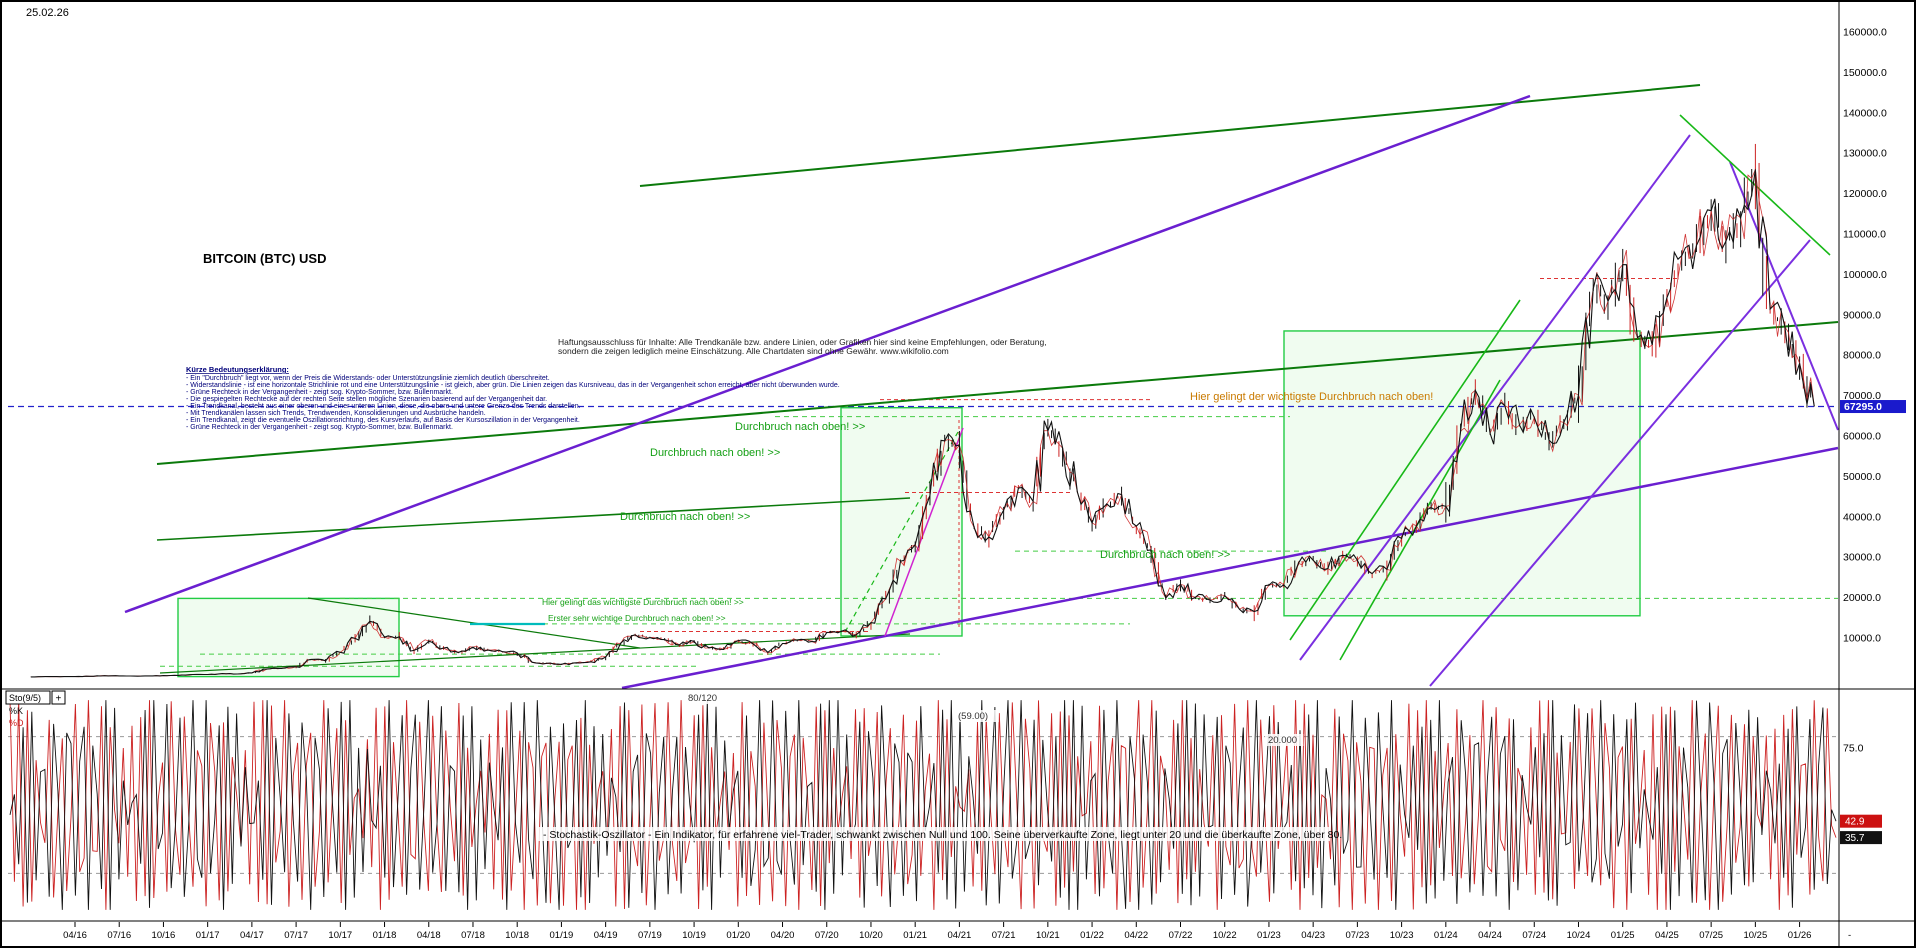 This screenshot has height=948, width=1916. What do you see at coordinates (164, 935) in the screenshot?
I see `date-label: 10/16` at bounding box center [164, 935].